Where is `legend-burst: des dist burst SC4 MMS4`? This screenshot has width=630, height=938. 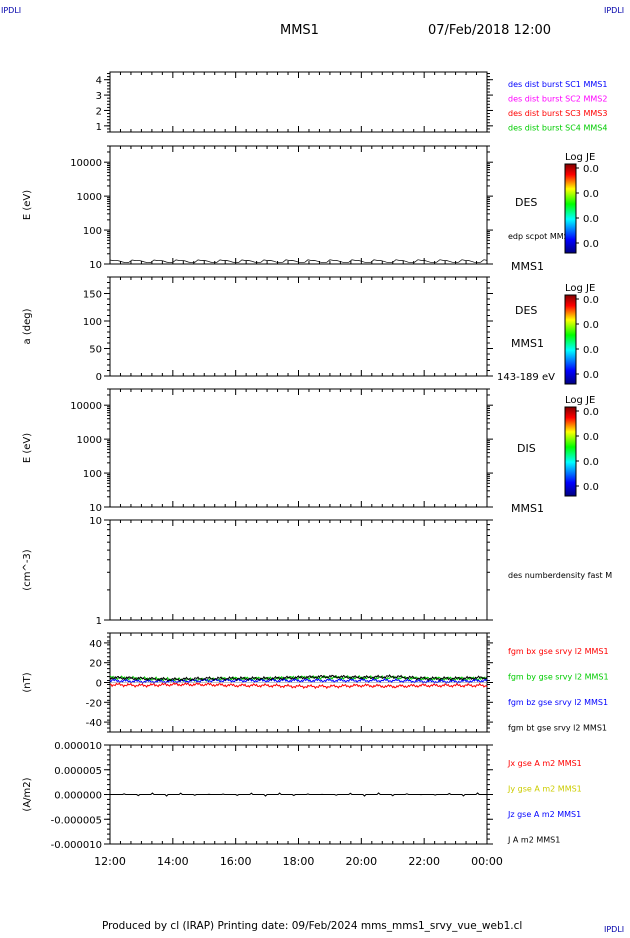
legend-burst: des dist burst SC4 MMS4 is located at coordinates (557, 128).